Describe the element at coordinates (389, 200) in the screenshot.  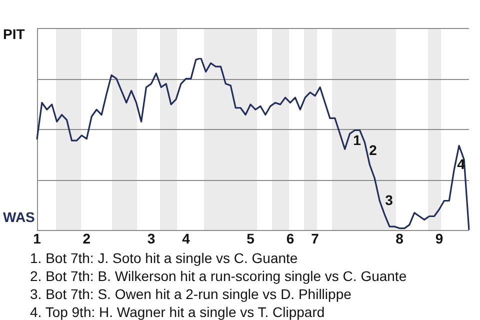
I see `annotation: 3` at that location.